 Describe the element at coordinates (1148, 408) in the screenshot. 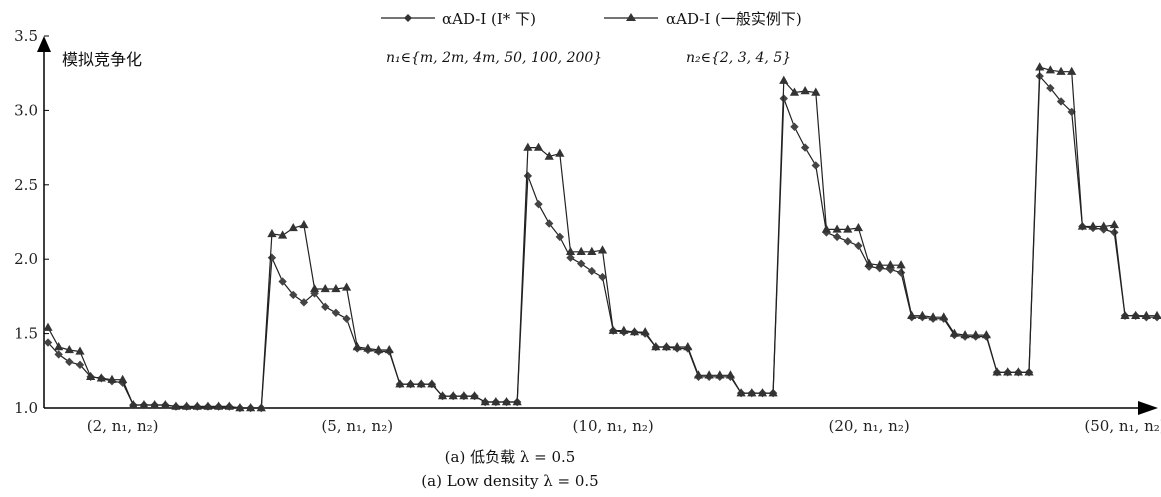

I see `x-axis-arrow` at that location.